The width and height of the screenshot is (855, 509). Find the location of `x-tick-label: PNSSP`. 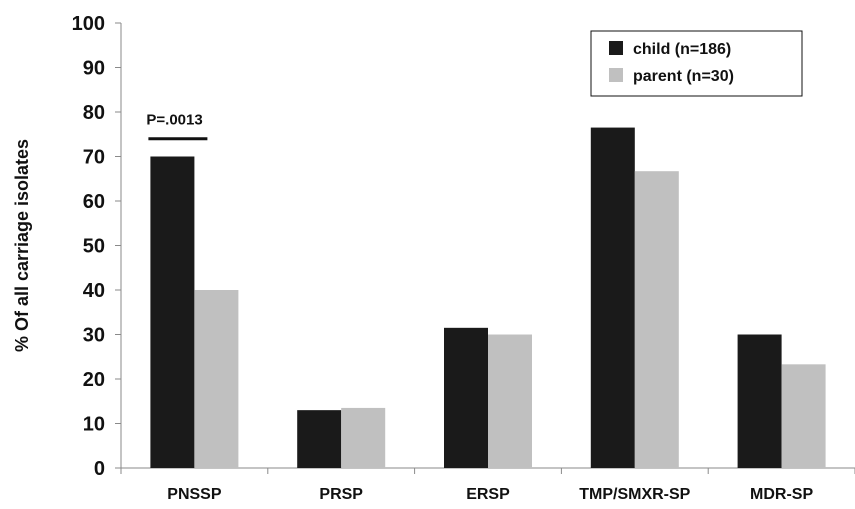

x-tick-label: PNSSP is located at coordinates (194, 494).